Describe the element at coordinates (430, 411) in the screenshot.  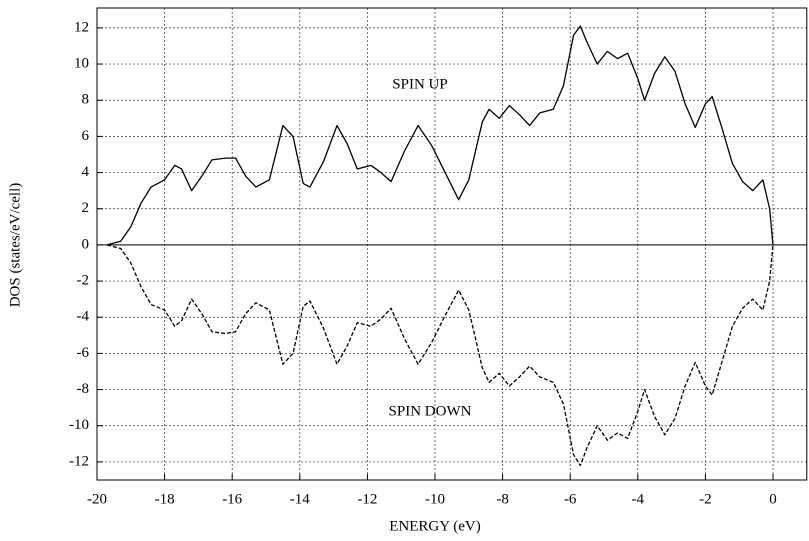
I see `annotation: SPIN DOWN` at that location.